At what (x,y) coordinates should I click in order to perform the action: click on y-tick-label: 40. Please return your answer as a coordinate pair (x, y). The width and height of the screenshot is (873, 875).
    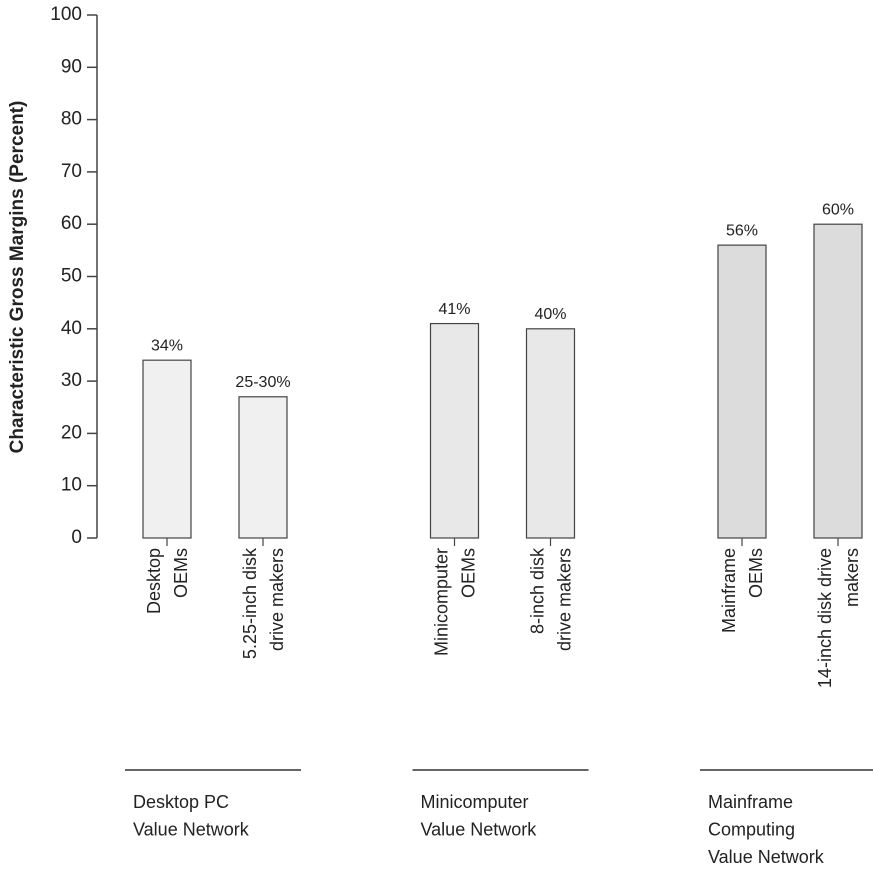
    Looking at the image, I should click on (71, 328).